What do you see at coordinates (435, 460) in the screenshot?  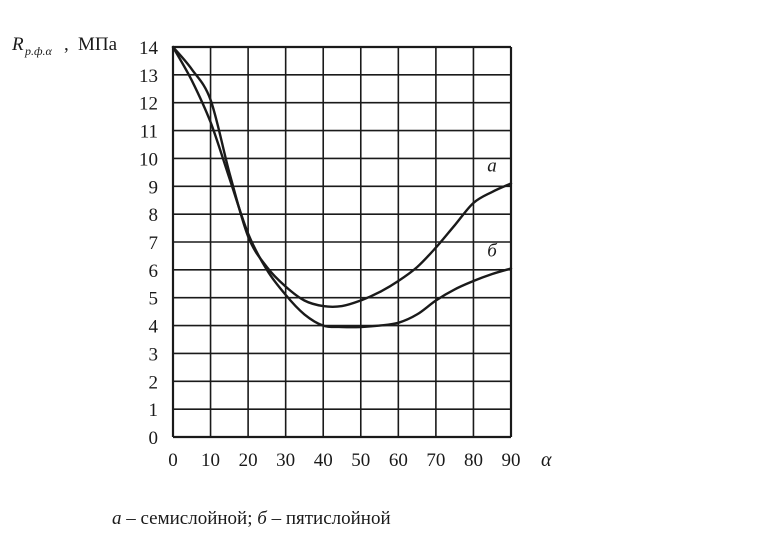 I see `x-tick-label: 70` at bounding box center [435, 460].